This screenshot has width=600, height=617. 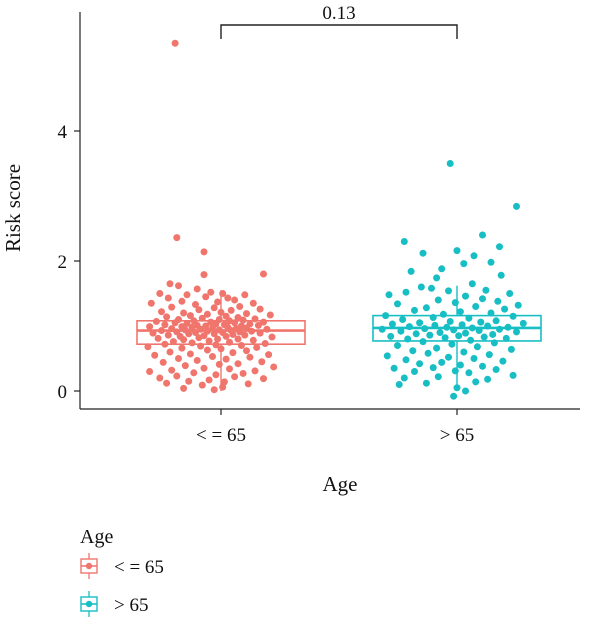 I want to click on y-tick-label: 0, so click(x=63, y=392).